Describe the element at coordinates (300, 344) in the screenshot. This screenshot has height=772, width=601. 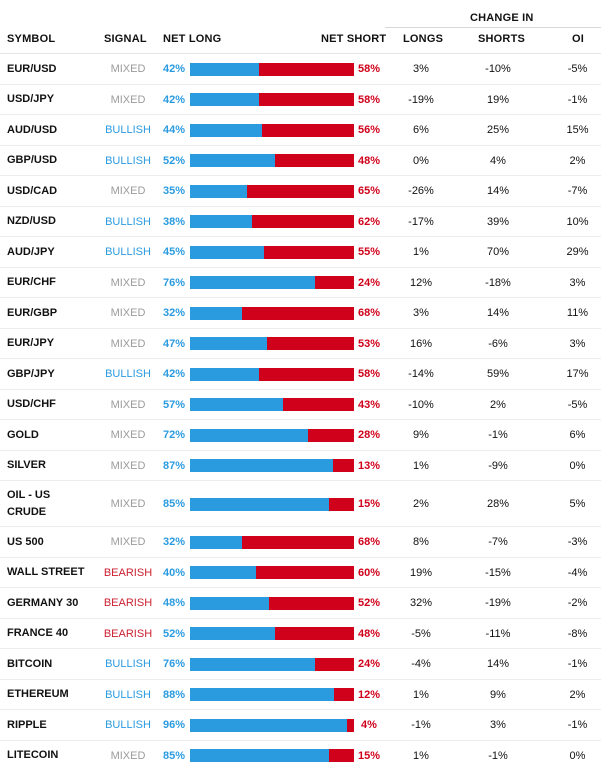
I see `table-row: EUR/JPY MIXED 47% 53% 16% -6% 3%` at that location.